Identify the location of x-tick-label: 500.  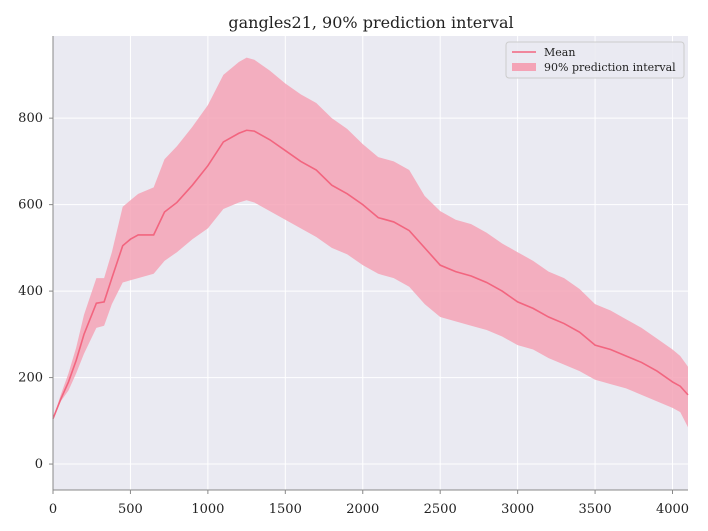
(130, 509).